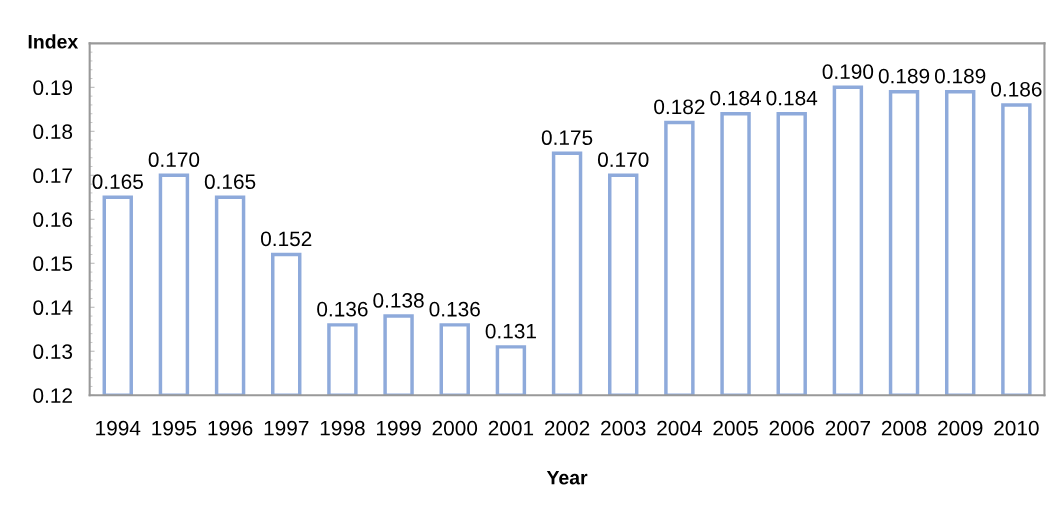 The image size is (1055, 510). Describe the element at coordinates (53, 308) in the screenshot. I see `y-tick-label: 0.14` at that location.